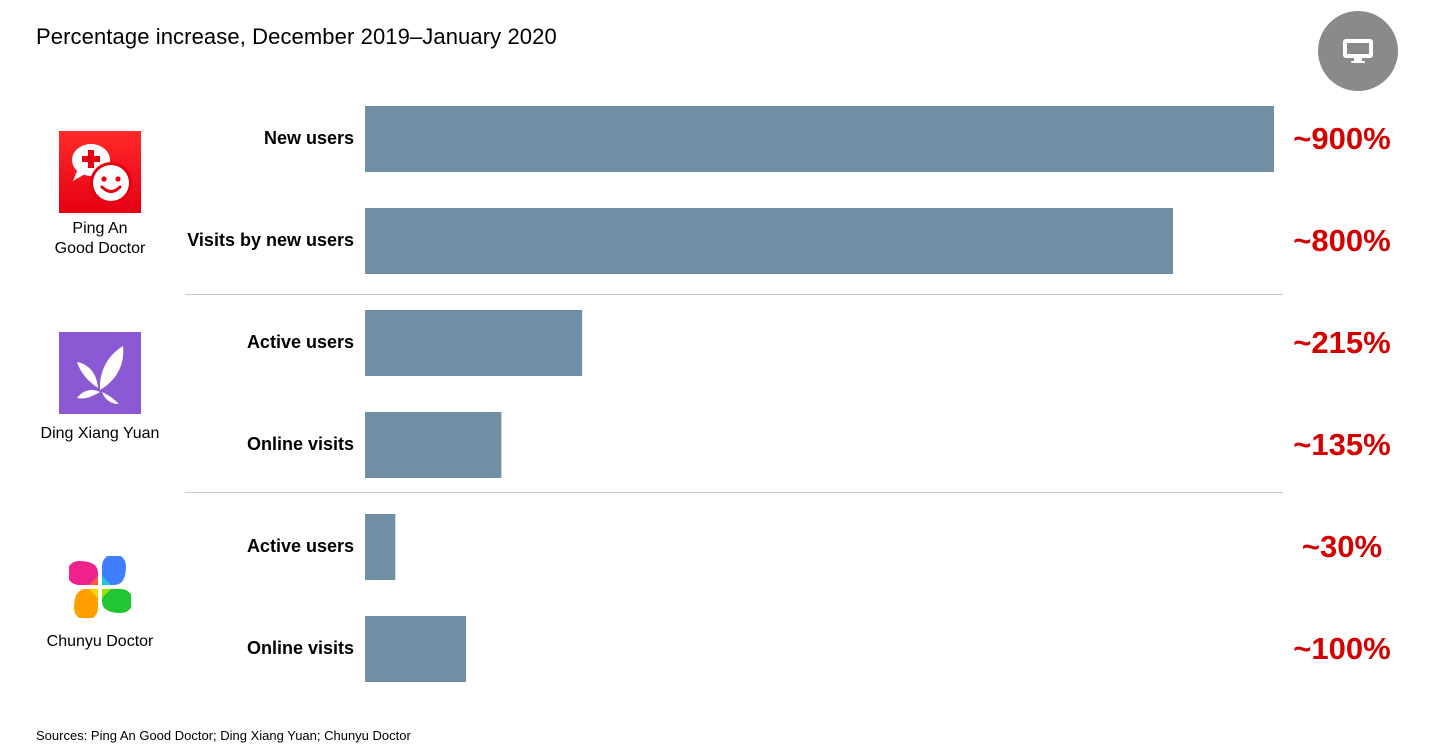 This screenshot has width=1442, height=756. I want to click on value-label: ~800%, so click(1341, 240).